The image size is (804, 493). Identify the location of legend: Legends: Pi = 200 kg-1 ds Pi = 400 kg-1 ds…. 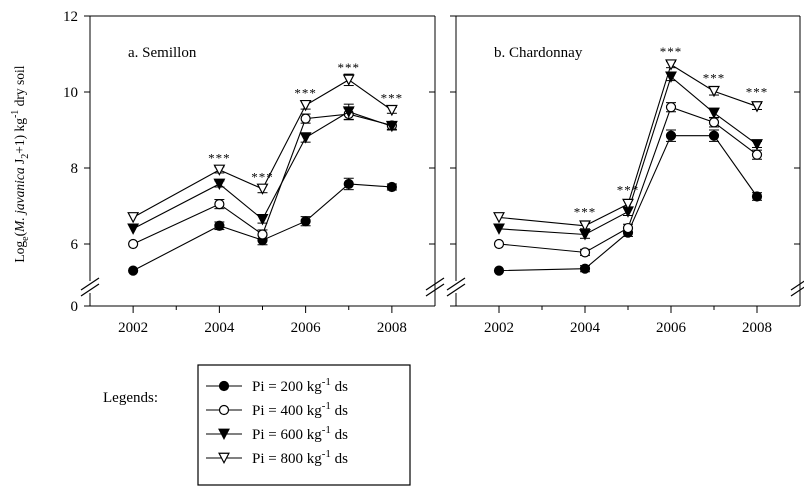
(257, 425).